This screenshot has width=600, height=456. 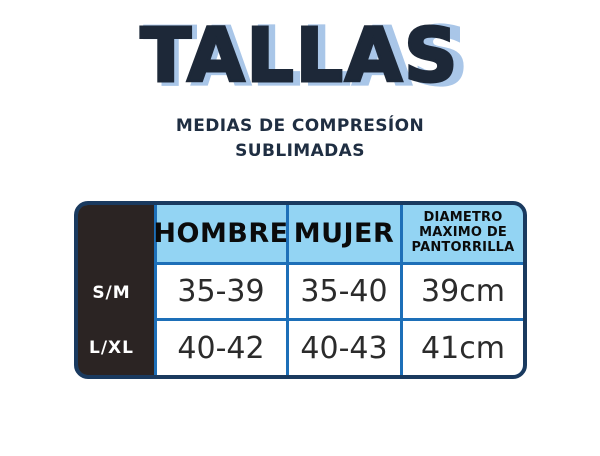 I want to click on page-title-text: TALLAS, so click(x=299, y=56).